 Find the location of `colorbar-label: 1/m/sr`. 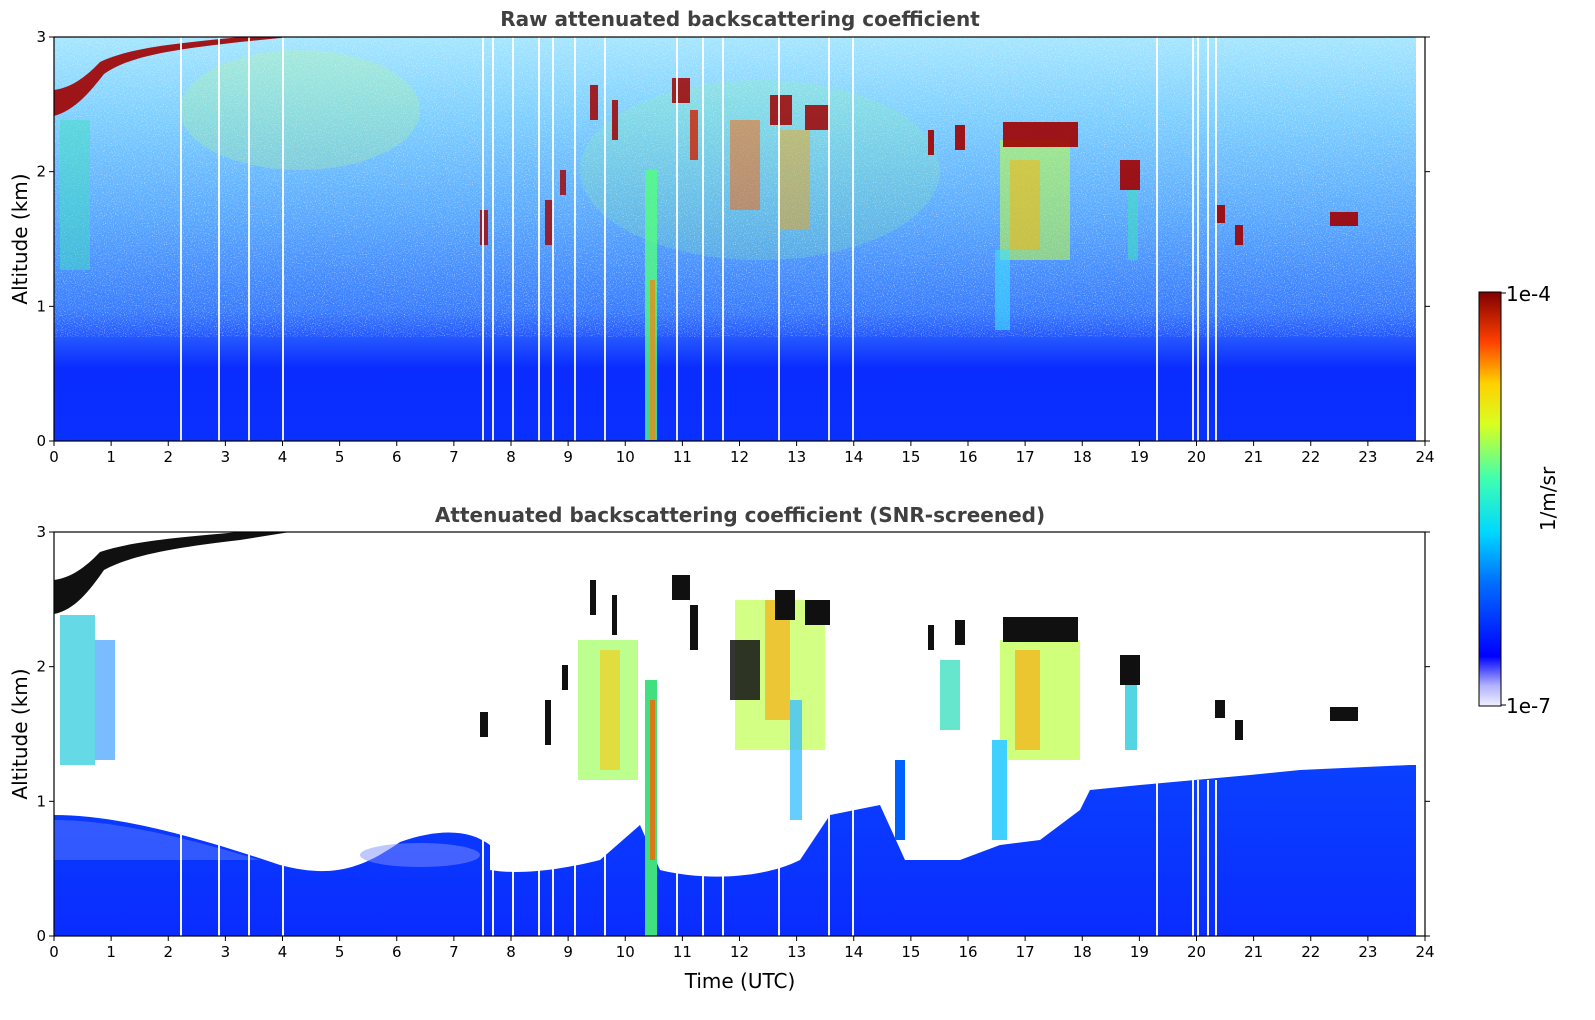

colorbar-label: 1/m/sr is located at coordinates (1548, 498).